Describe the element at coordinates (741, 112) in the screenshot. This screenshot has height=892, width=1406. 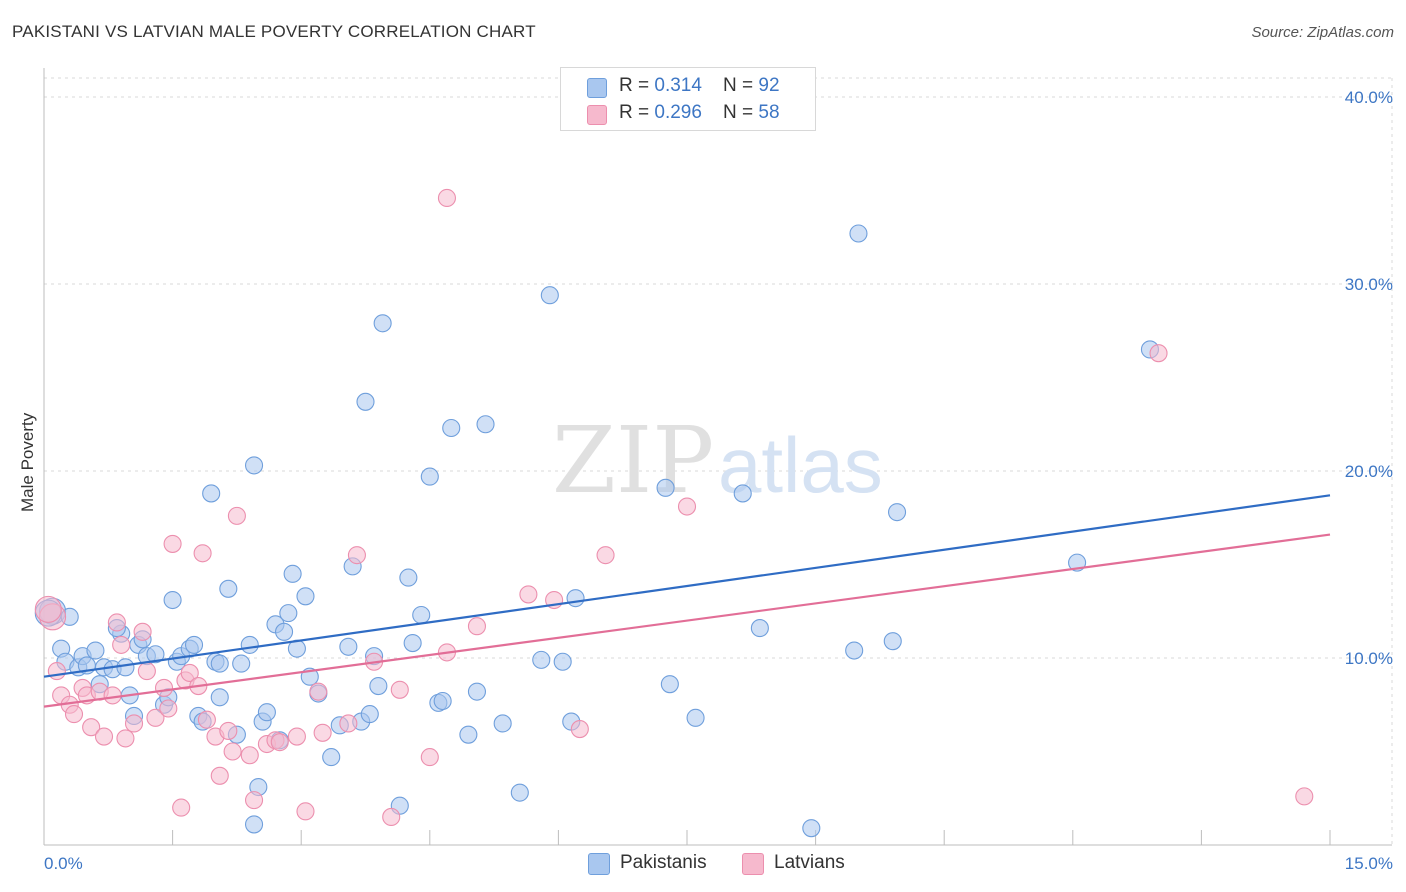
I see `n-label: N =` at that location.